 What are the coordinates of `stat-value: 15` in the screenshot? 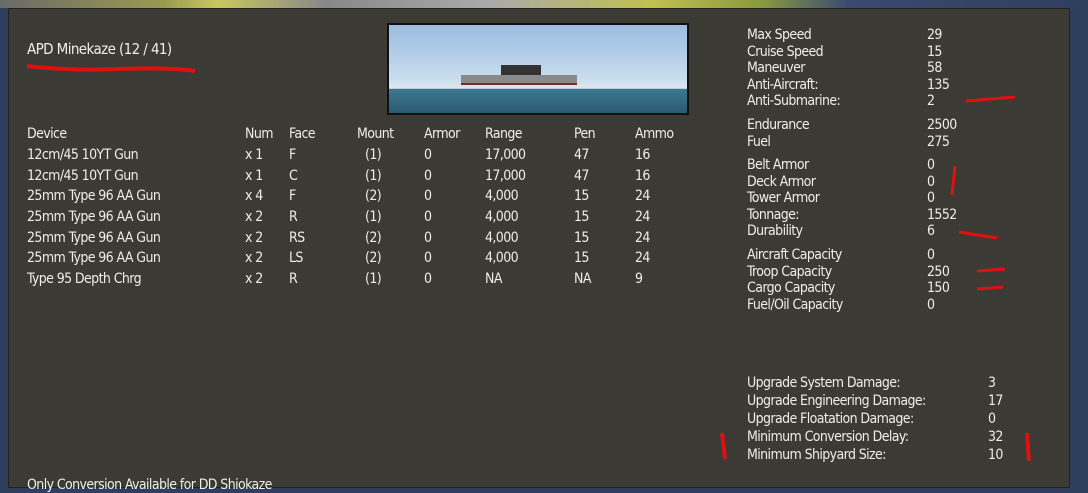 It's located at (934, 51).